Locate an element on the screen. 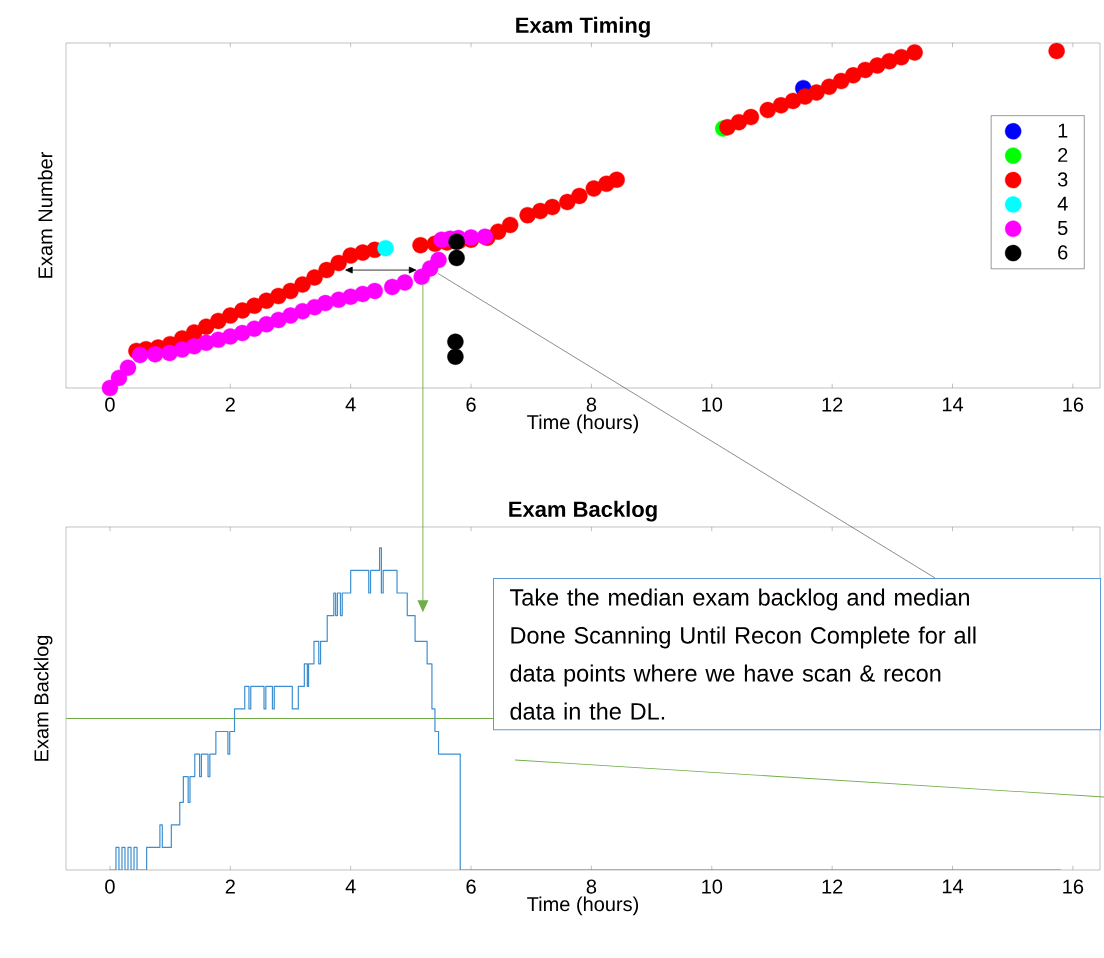 This screenshot has width=1104, height=958. y-axis-title: Exam Number is located at coordinates (45, 214).